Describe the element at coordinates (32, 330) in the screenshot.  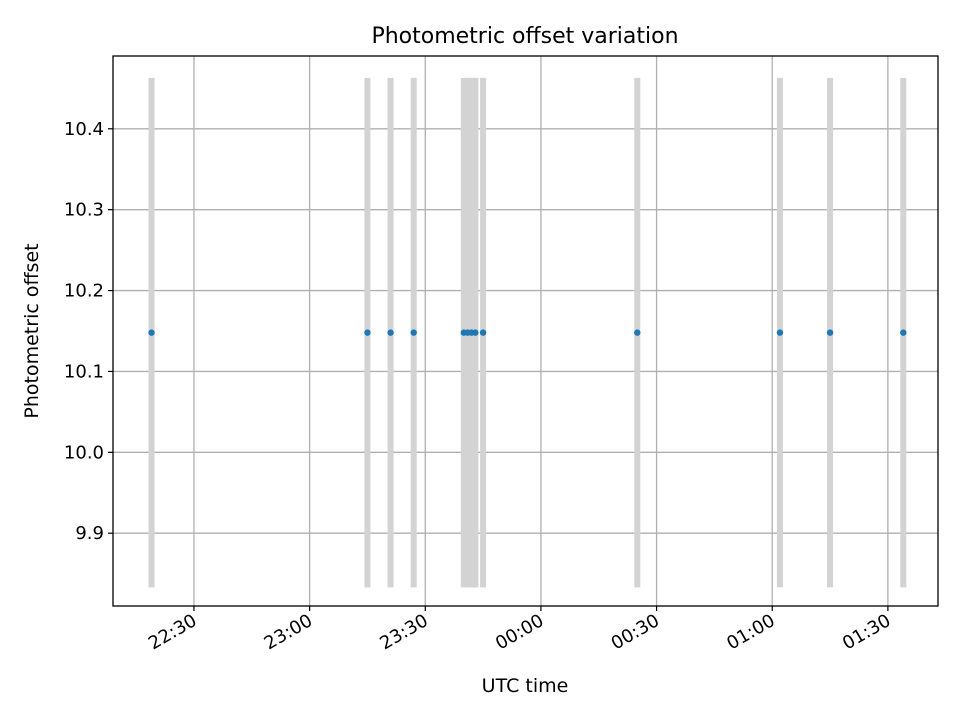
I see `y-axis-label: Photometric offset` at that location.